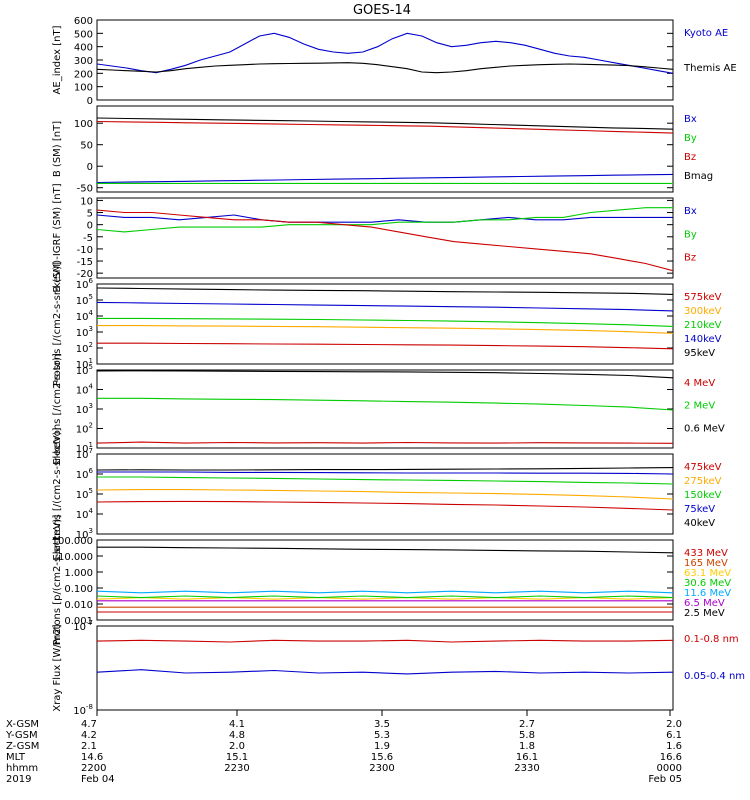  What do you see at coordinates (84, 409) in the screenshot?
I see `y-tick-label: 10³` at bounding box center [84, 409].